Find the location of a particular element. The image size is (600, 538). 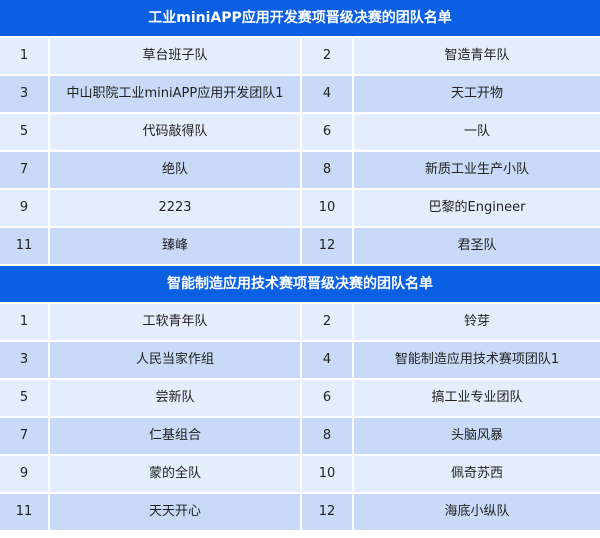

team-name-cell: 天工开物 is located at coordinates (477, 94).